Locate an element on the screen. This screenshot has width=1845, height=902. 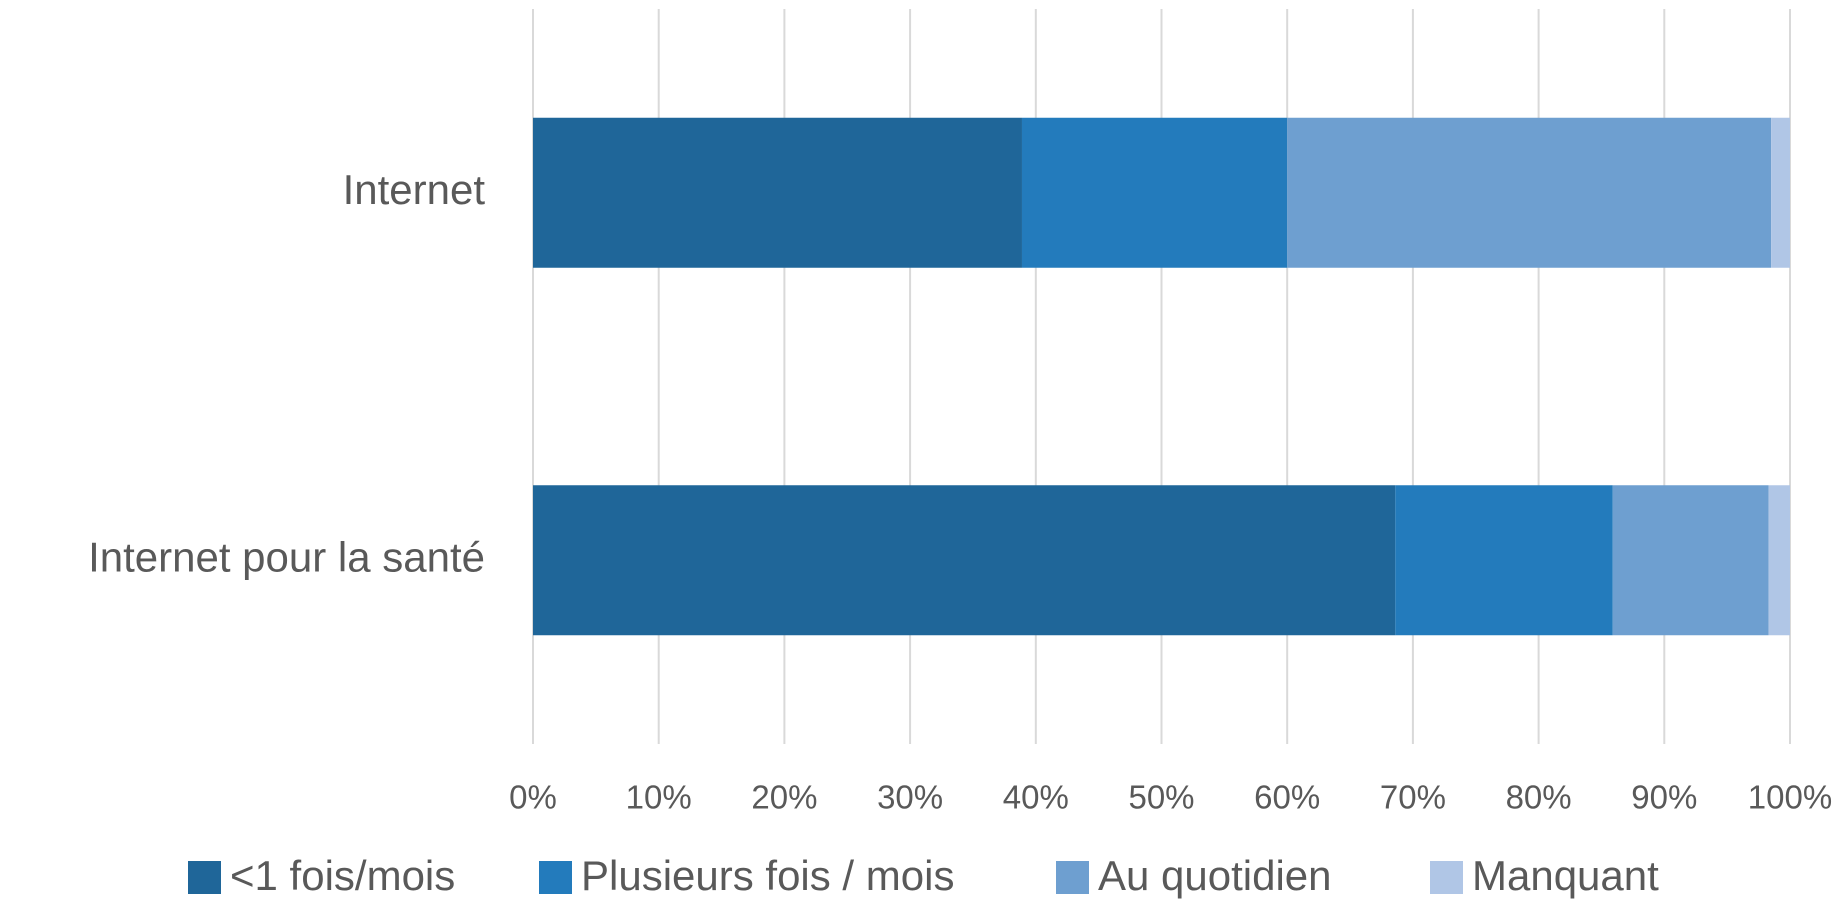
x-tick-label: 70% is located at coordinates (1413, 797).